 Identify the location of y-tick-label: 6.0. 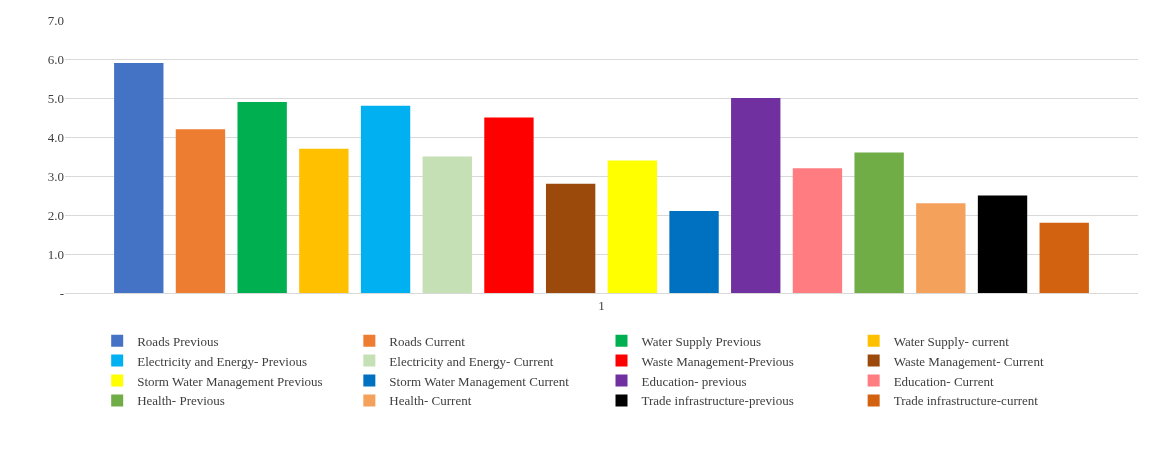
(55, 59).